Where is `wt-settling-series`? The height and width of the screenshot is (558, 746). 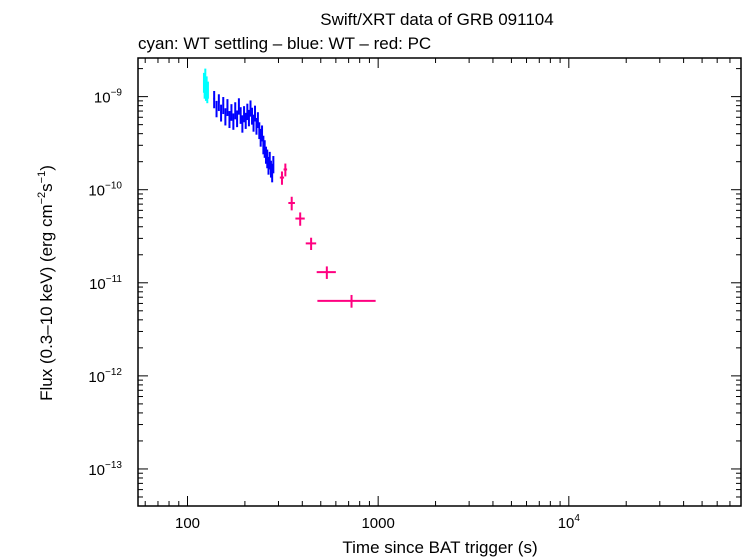
wt-settling-series is located at coordinates (205, 86).